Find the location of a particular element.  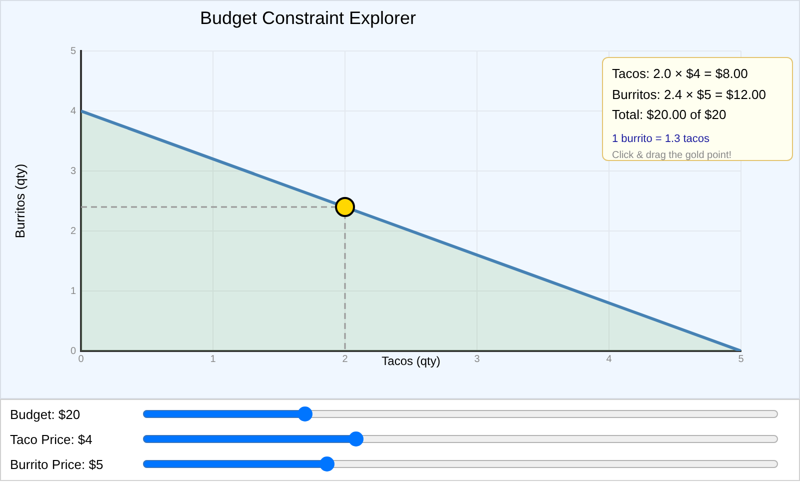

y-tick-label: 0 is located at coordinates (73, 351).